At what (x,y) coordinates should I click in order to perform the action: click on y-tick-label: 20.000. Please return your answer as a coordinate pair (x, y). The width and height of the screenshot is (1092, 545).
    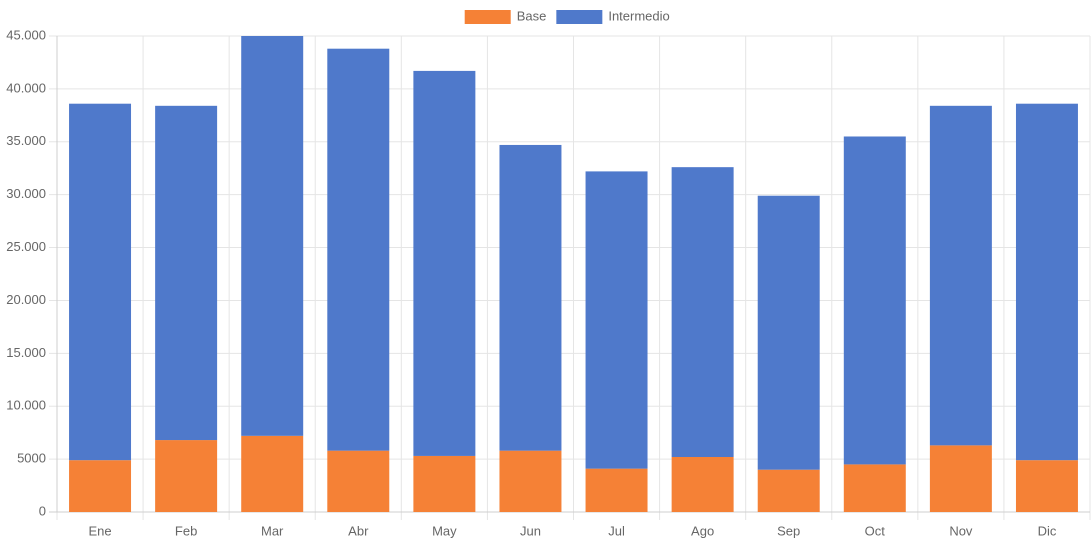
    Looking at the image, I should click on (26, 299).